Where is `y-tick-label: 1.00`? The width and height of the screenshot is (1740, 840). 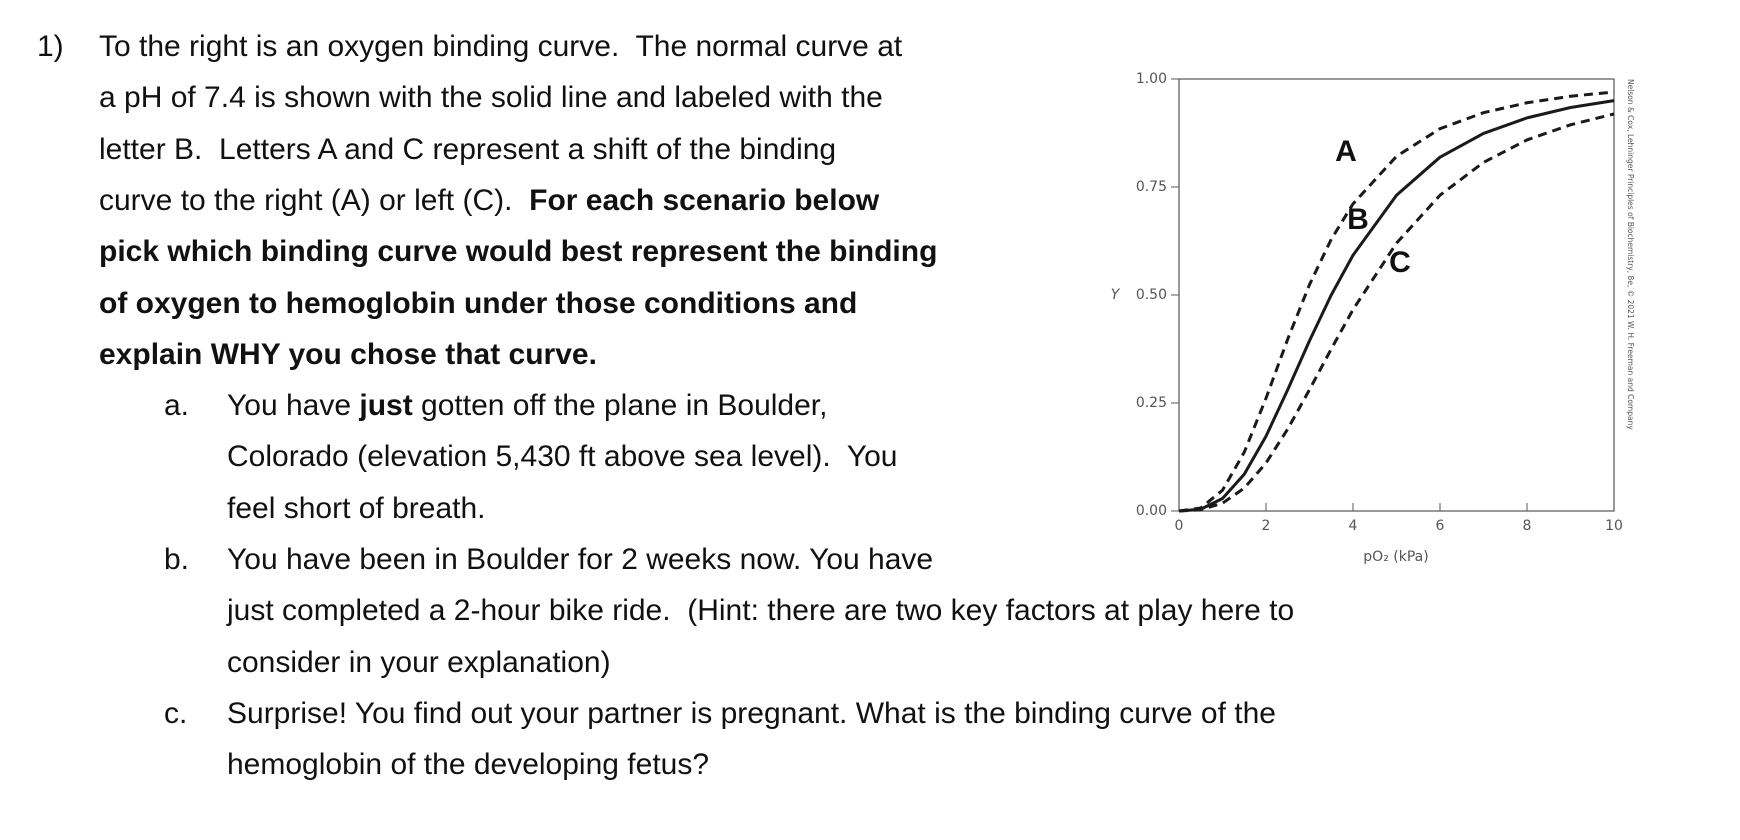
y-tick-label: 1.00 is located at coordinates (1151, 79).